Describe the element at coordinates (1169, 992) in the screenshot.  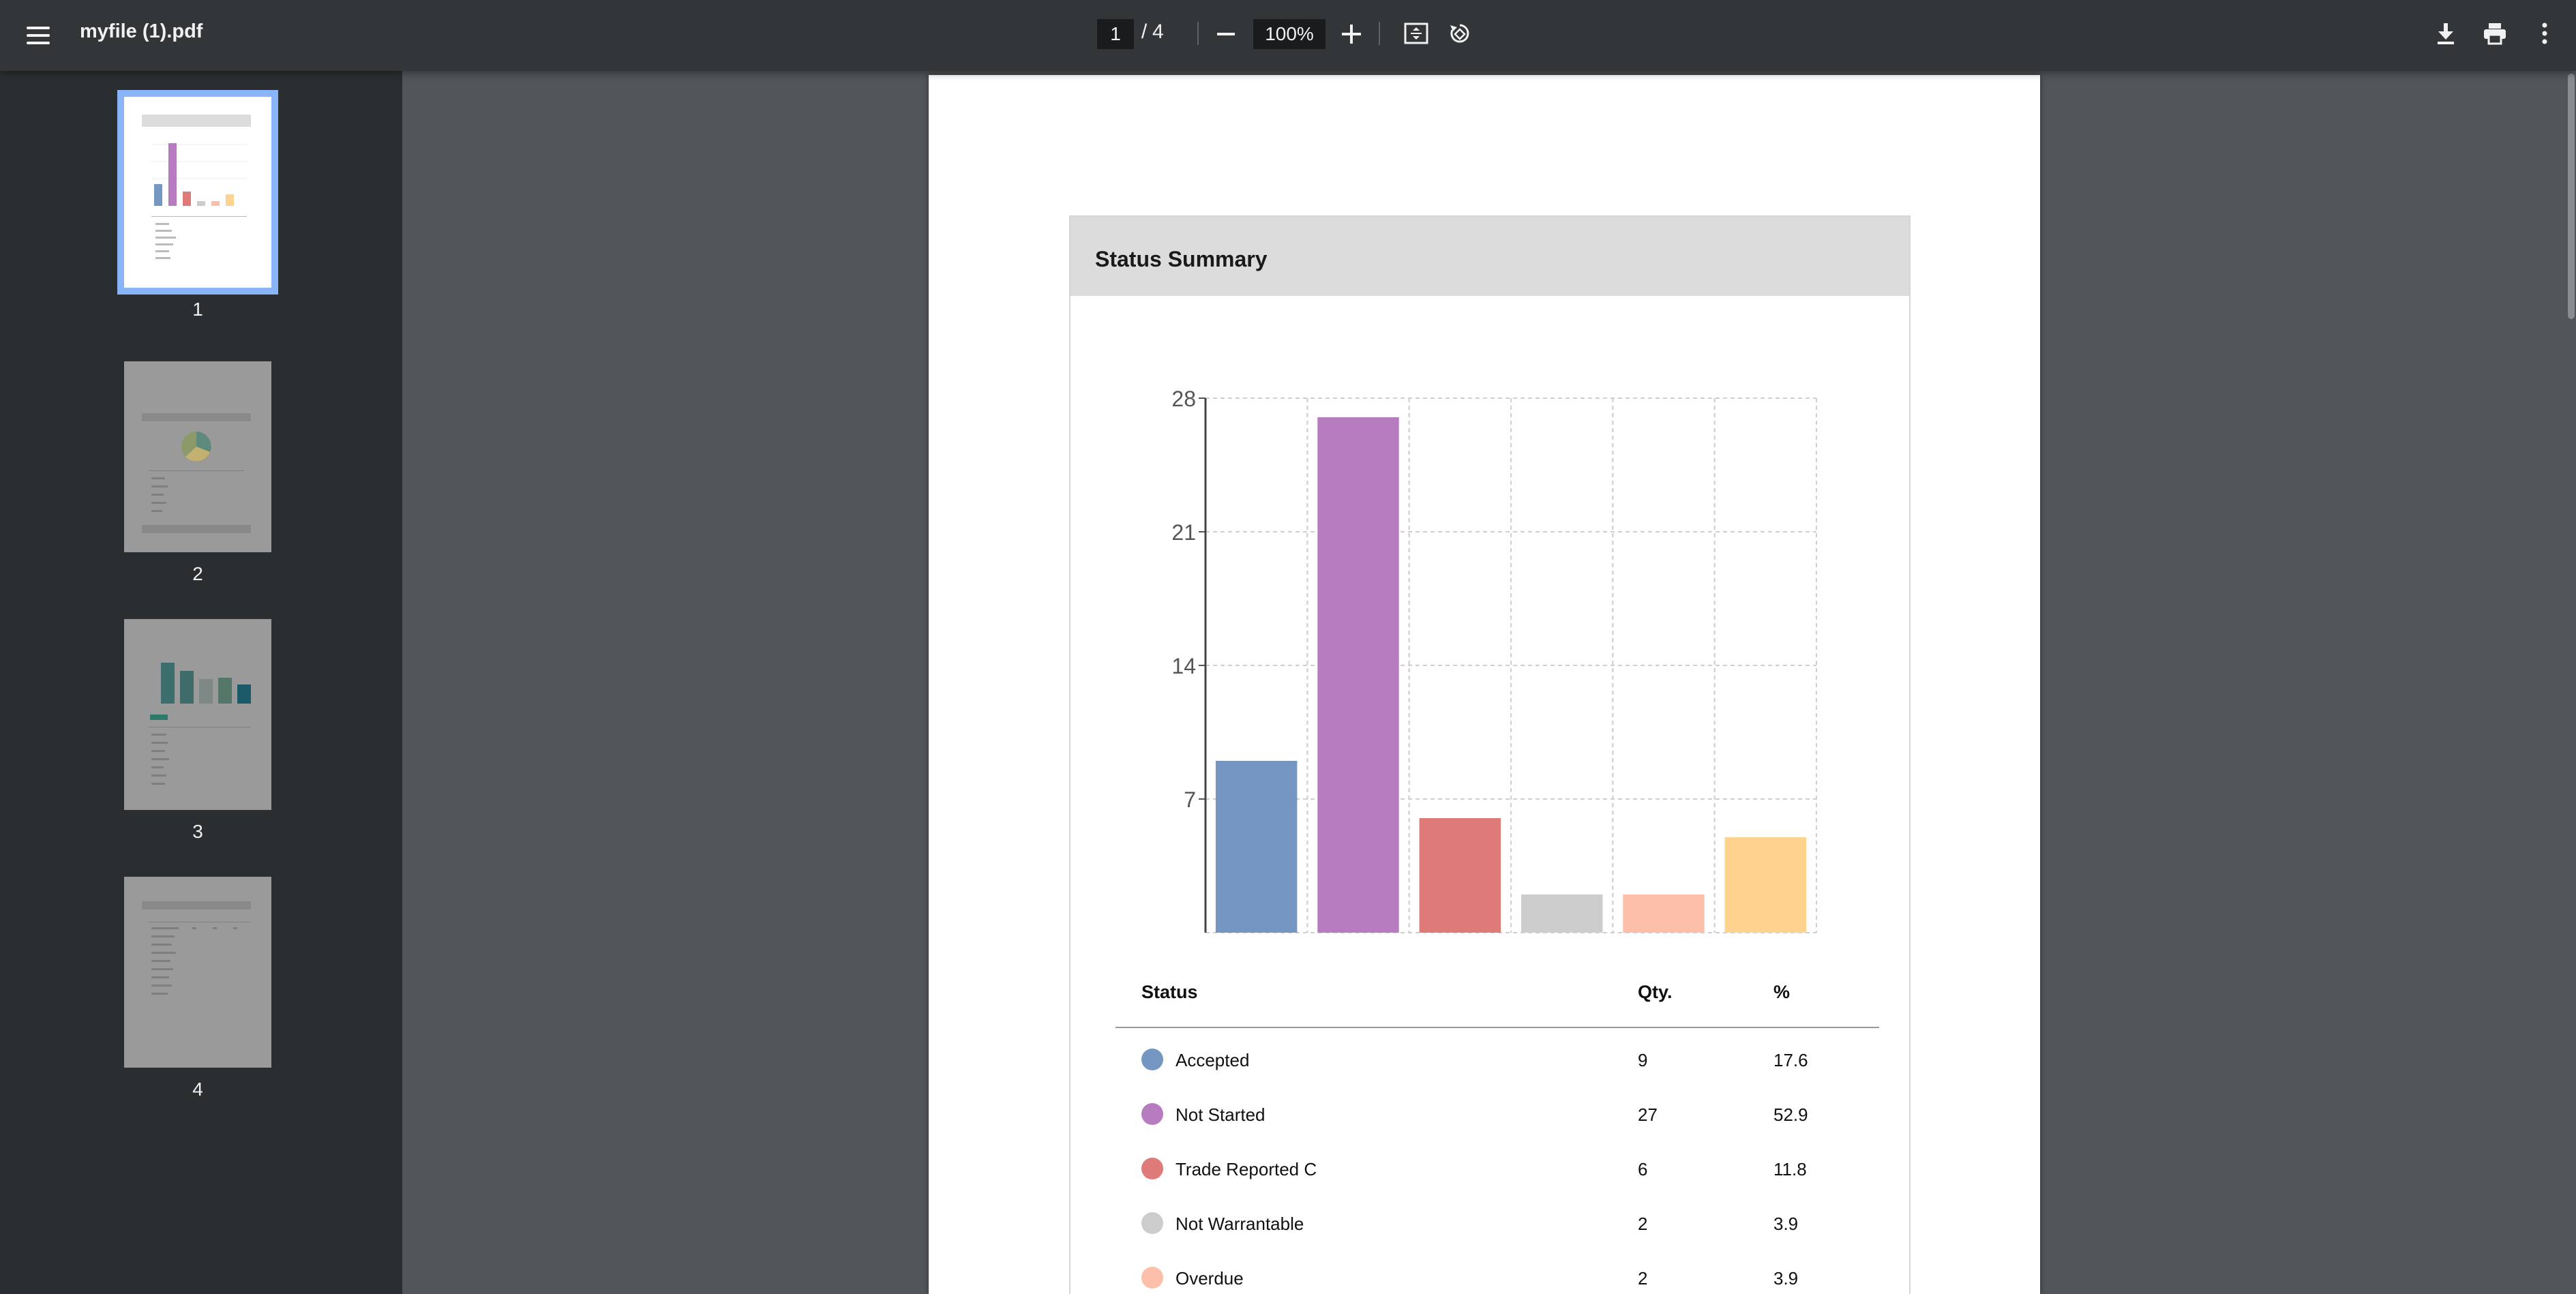
I see `table-header-status: Status` at that location.